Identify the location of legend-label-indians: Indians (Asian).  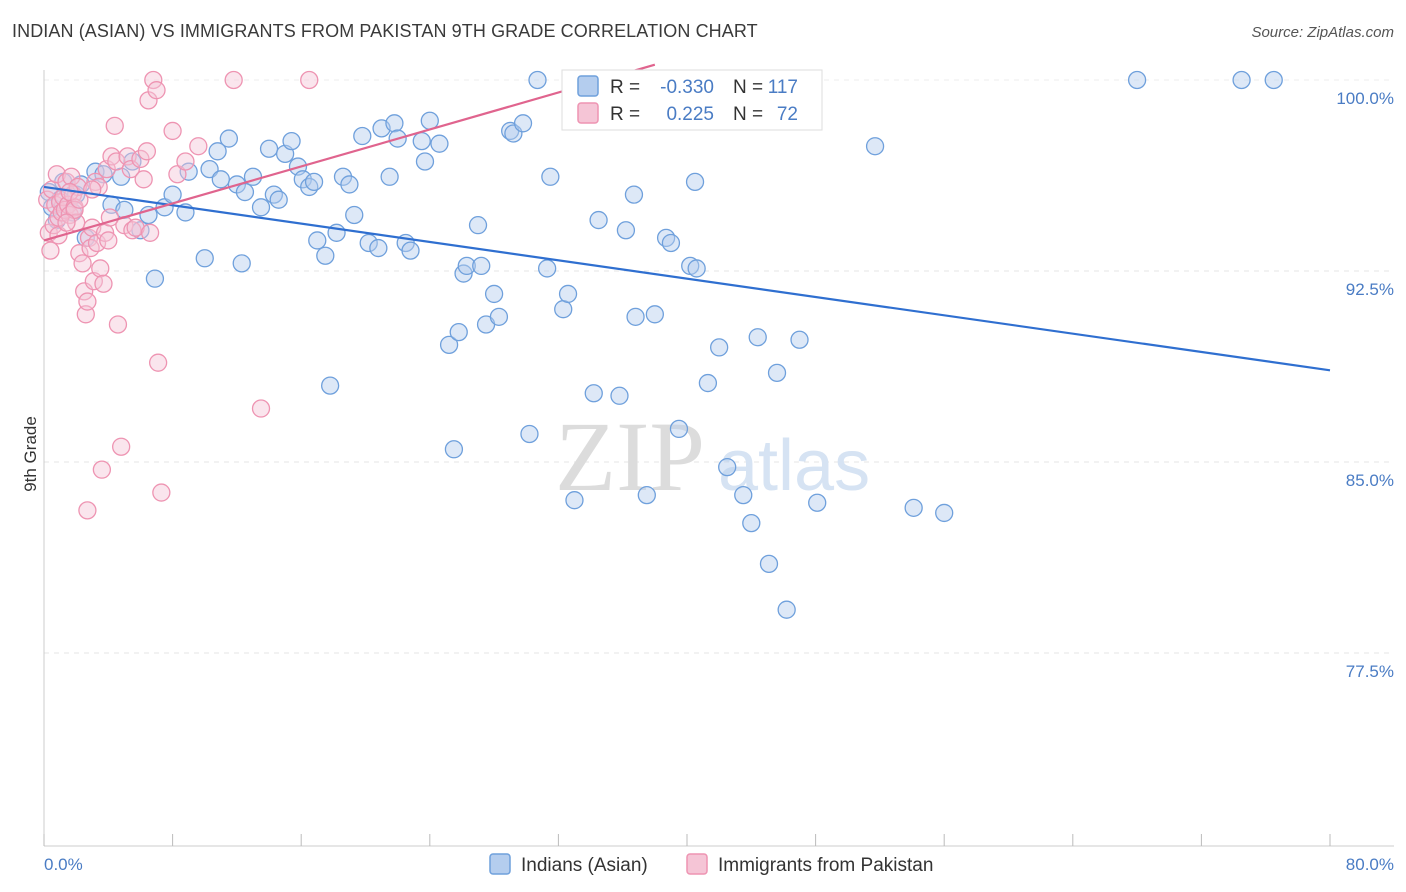
(584, 865).